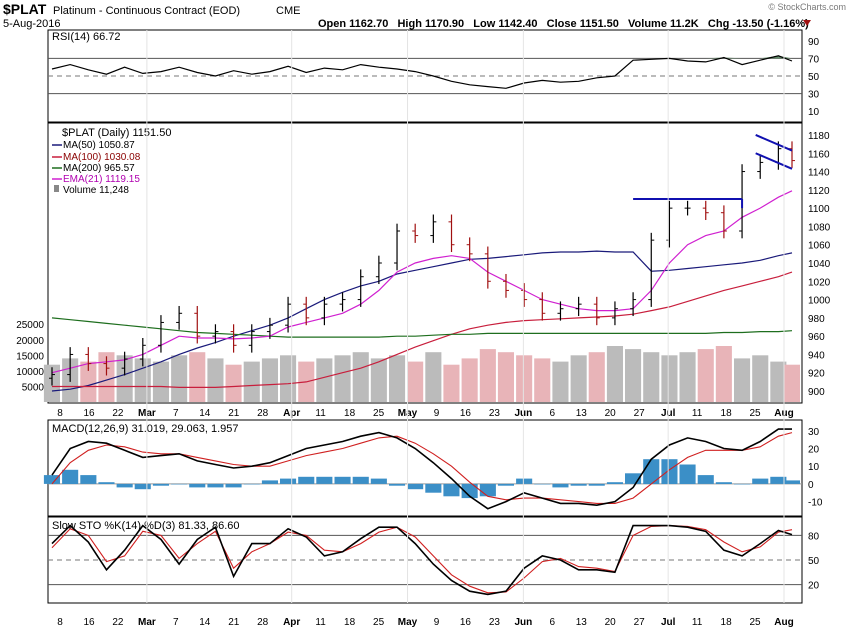 The image size is (850, 633). Describe the element at coordinates (816, 355) in the screenshot. I see `price-ytick: 940` at that location.